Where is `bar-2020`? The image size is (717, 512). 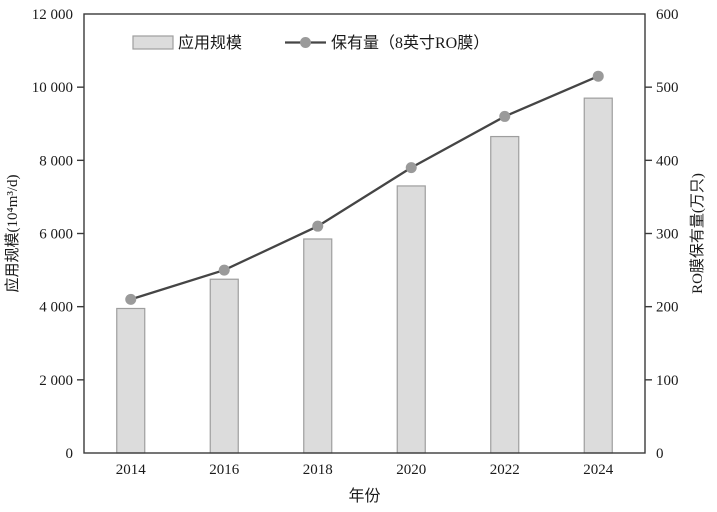
bar-2020 is located at coordinates (411, 319).